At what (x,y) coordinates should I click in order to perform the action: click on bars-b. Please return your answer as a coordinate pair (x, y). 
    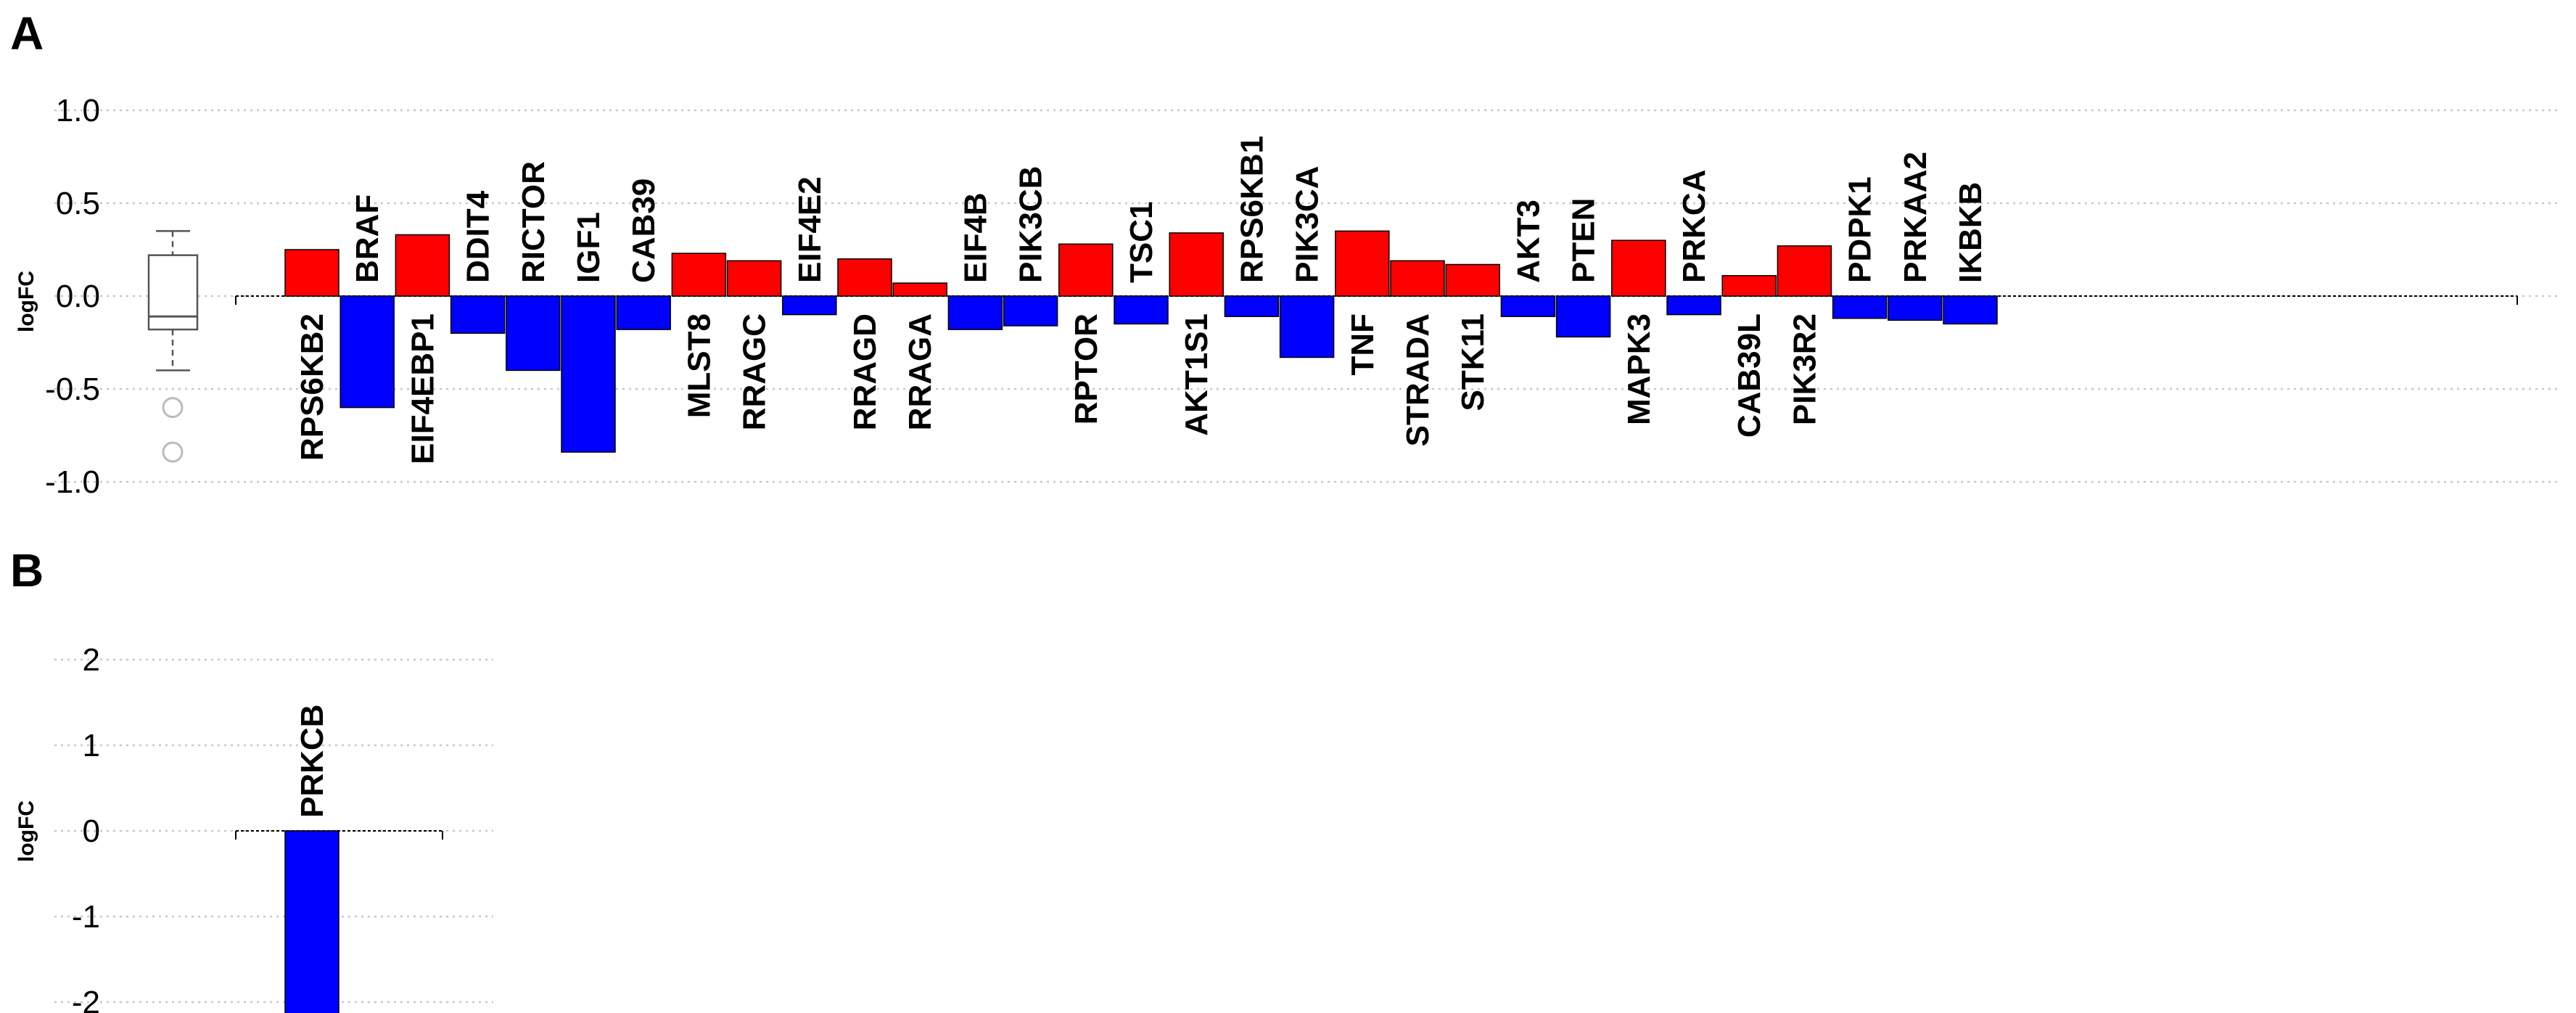
    Looking at the image, I should click on (339, 922).